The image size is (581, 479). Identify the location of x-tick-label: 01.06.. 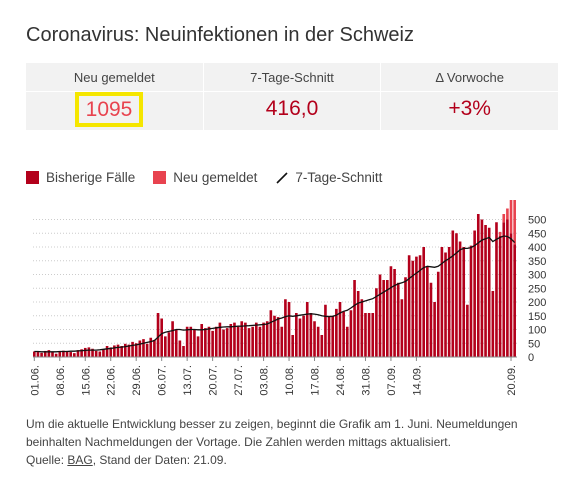
(35, 380).